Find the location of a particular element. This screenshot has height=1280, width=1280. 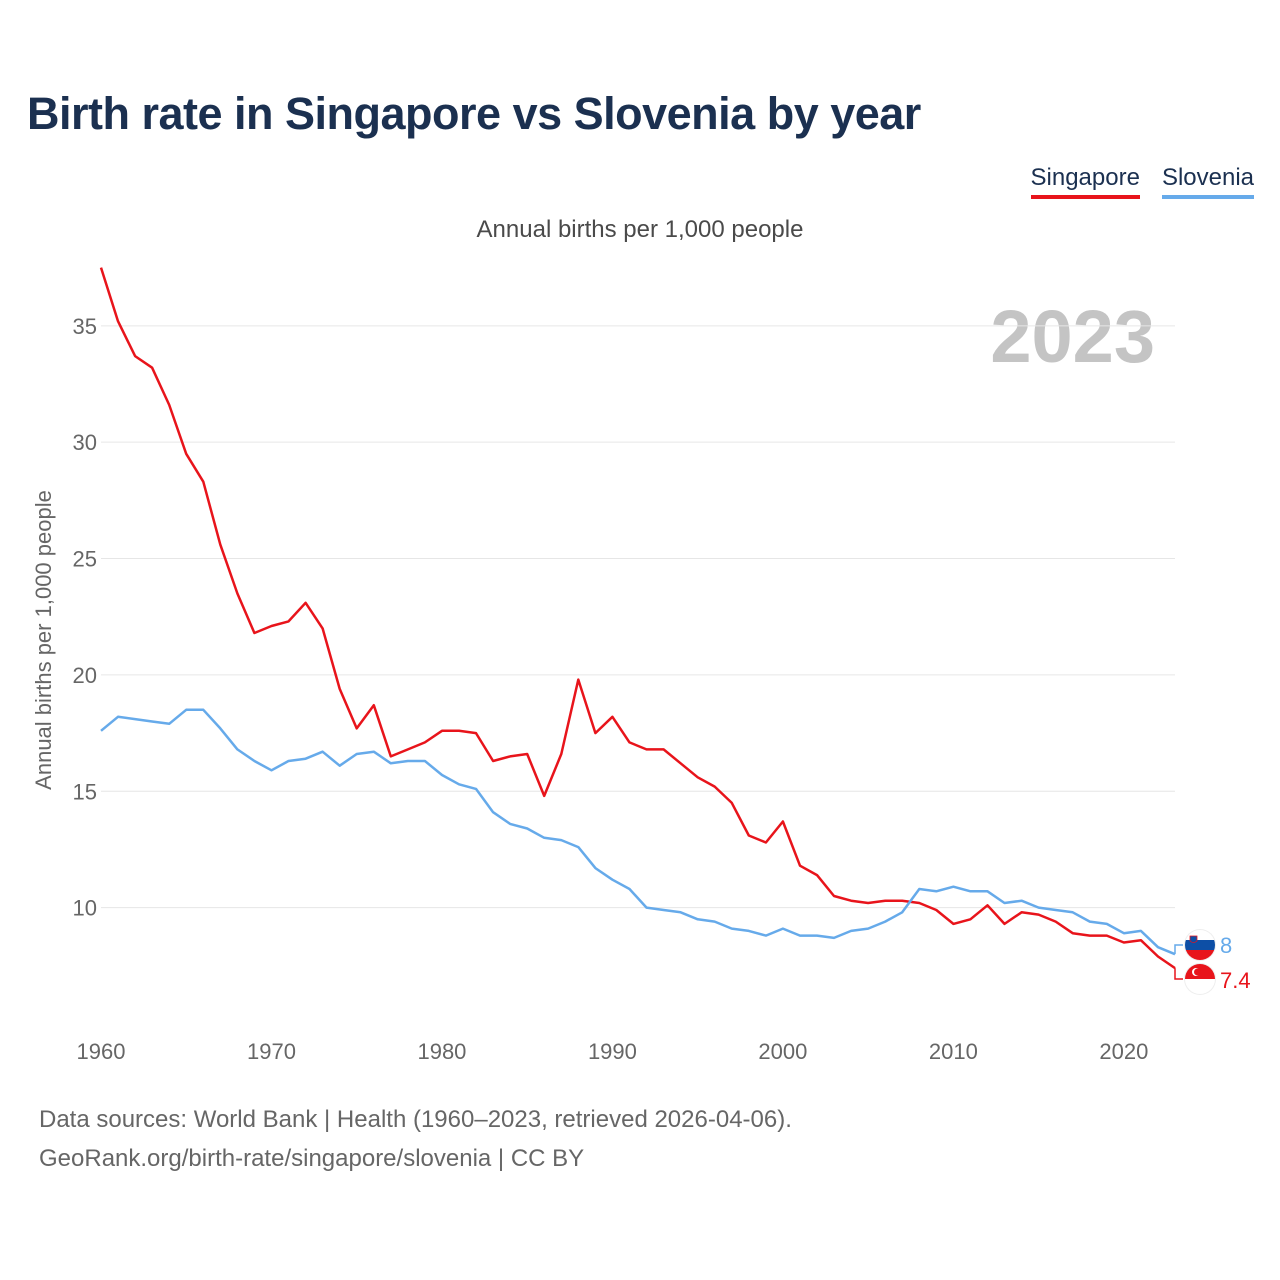

y-tick-label-15: 15 is located at coordinates (85, 791).